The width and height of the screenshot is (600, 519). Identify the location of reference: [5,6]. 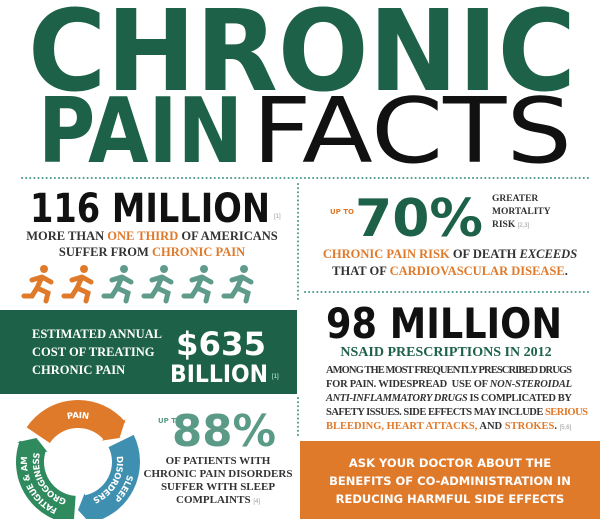
(566, 428).